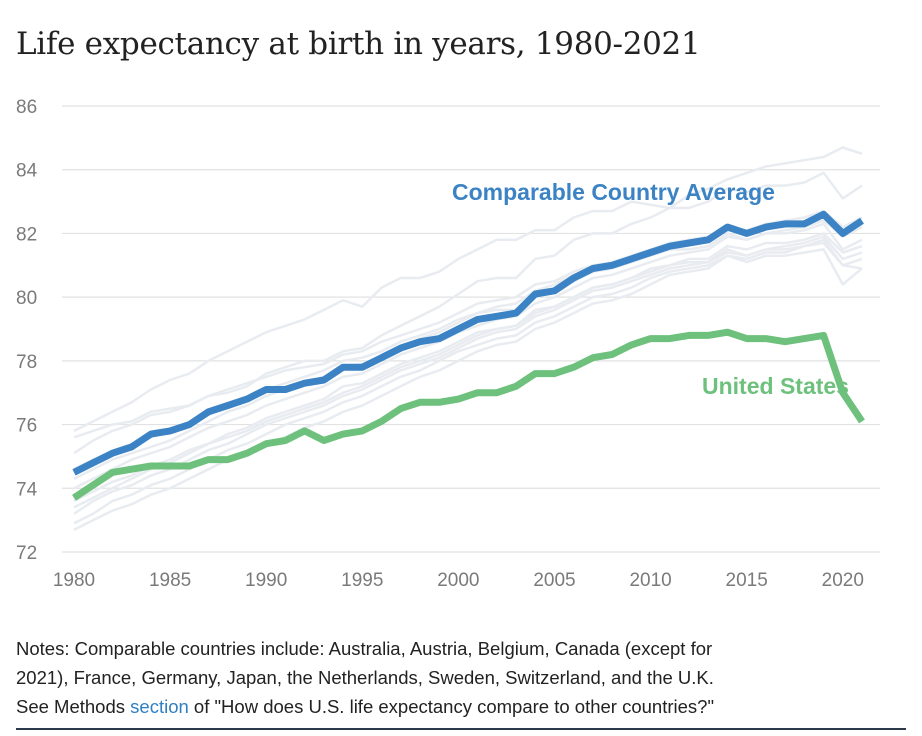 The width and height of the screenshot is (922, 736). I want to click on x-axis-ticks: 1980 1985 1990 1995 2000 2005 2010 2015 2020, so click(458, 580).